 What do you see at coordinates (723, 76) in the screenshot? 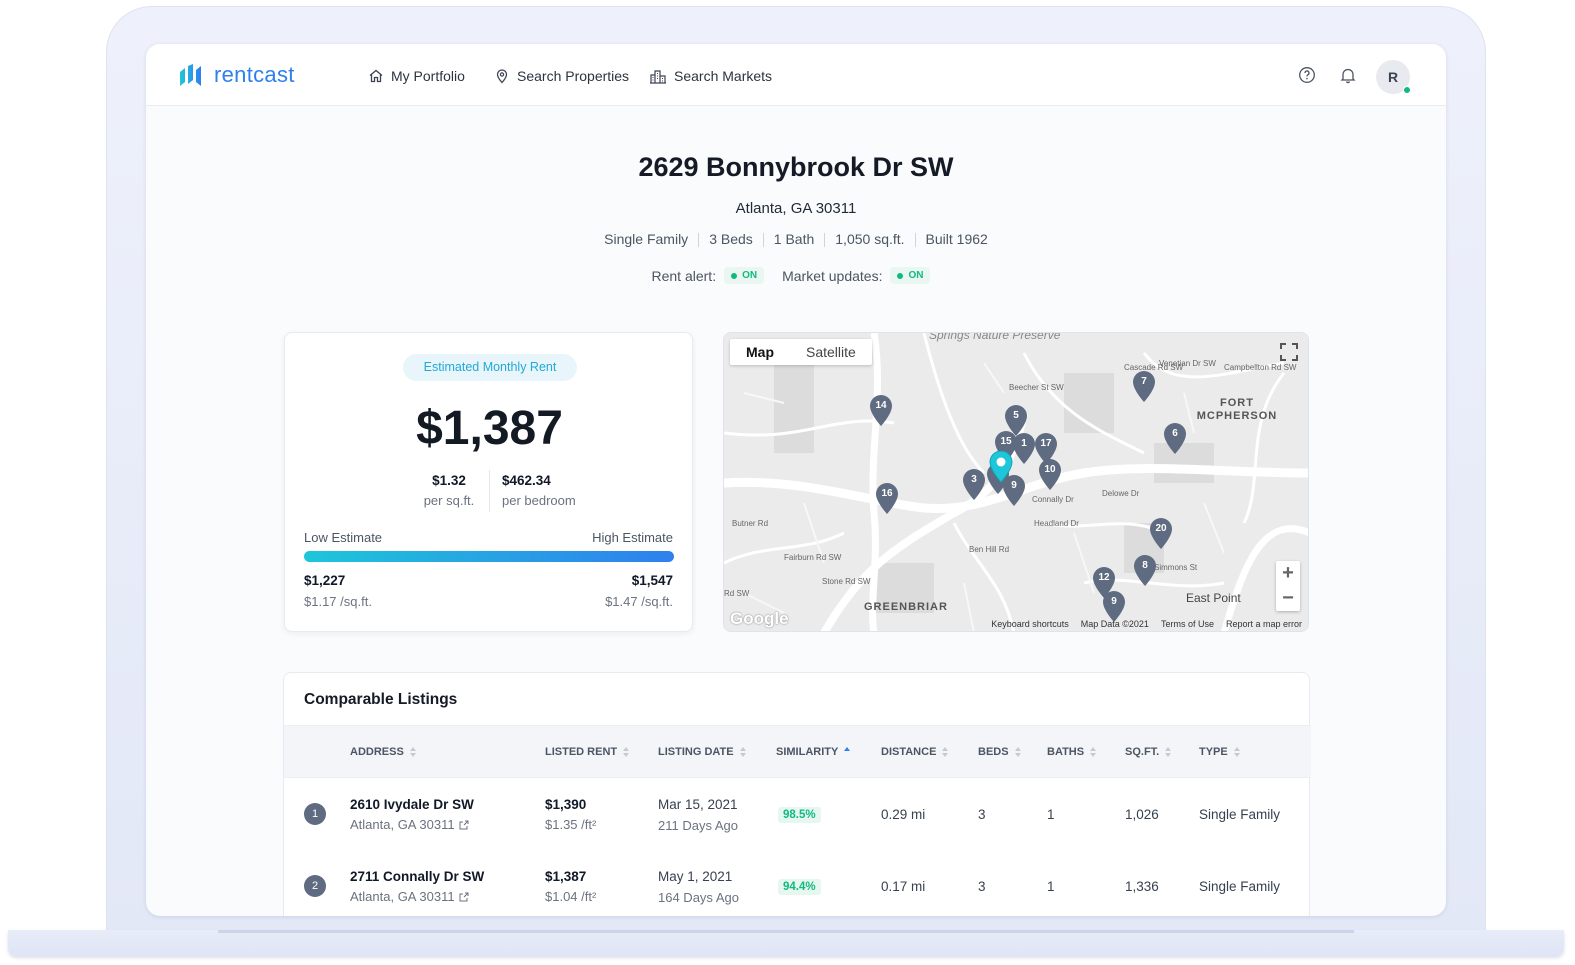
I see `nav-label: Search Markets` at bounding box center [723, 76].